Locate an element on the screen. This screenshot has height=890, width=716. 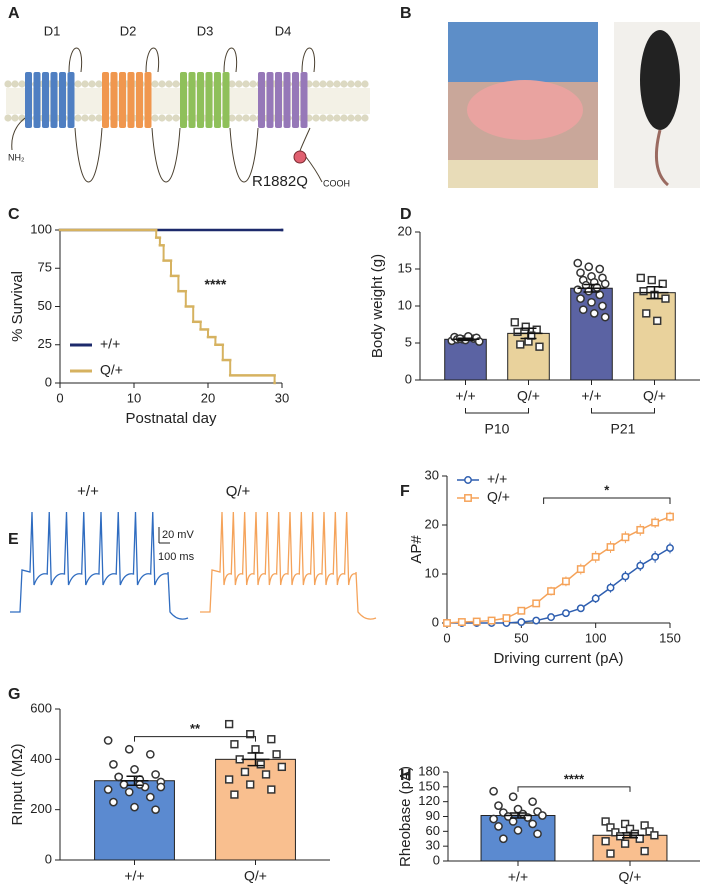
x-tick-label: +/+ is located at coordinates (591, 396).